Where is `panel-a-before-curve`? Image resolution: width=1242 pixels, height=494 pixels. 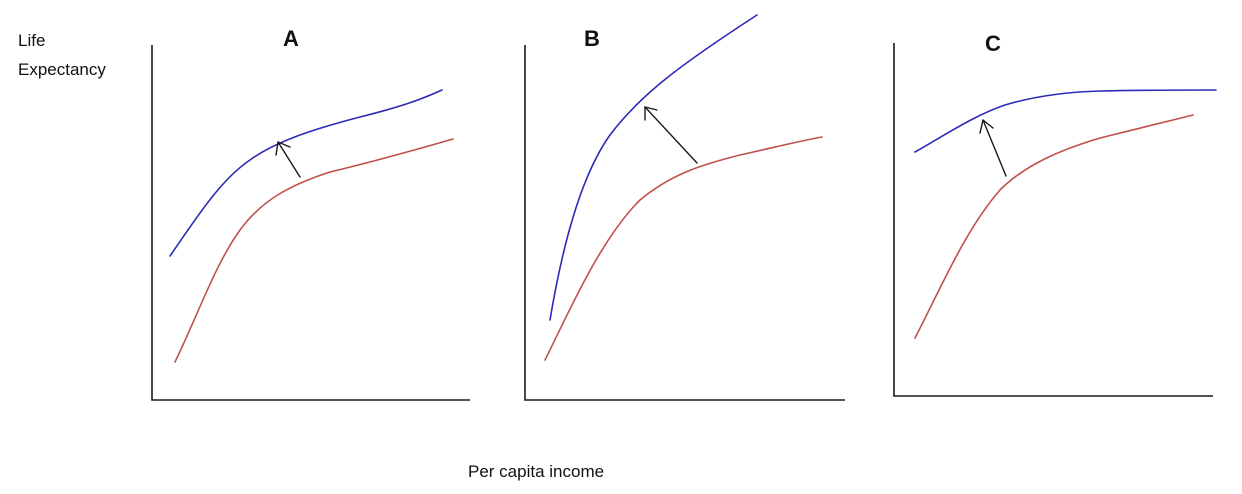 panel-a-before-curve is located at coordinates (314, 250).